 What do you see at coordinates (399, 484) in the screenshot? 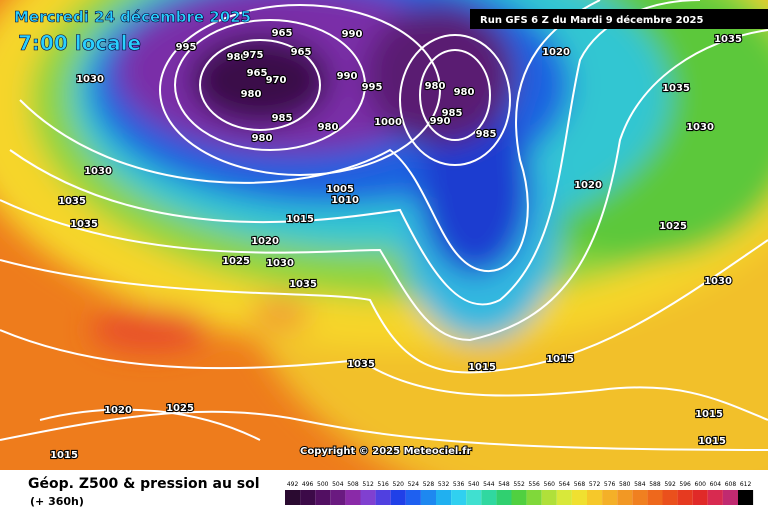
I see `scale-label: 520` at bounding box center [399, 484].